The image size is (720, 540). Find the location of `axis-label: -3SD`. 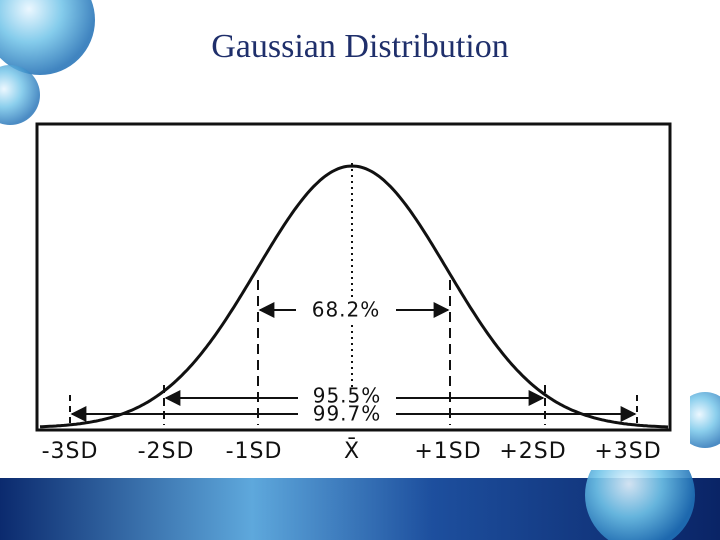

axis-label: -3SD is located at coordinates (70, 451).